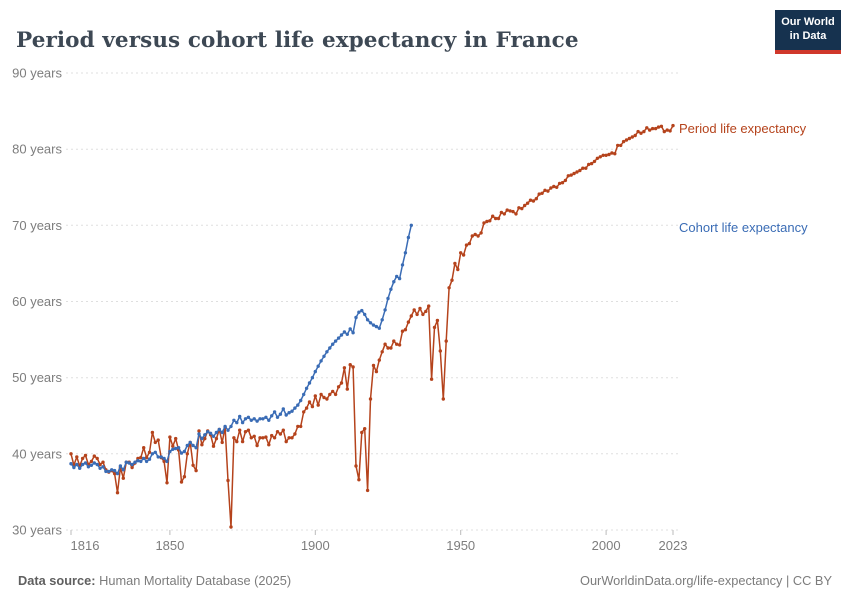  I want to click on owid-logo: Our World in Data, so click(808, 32).